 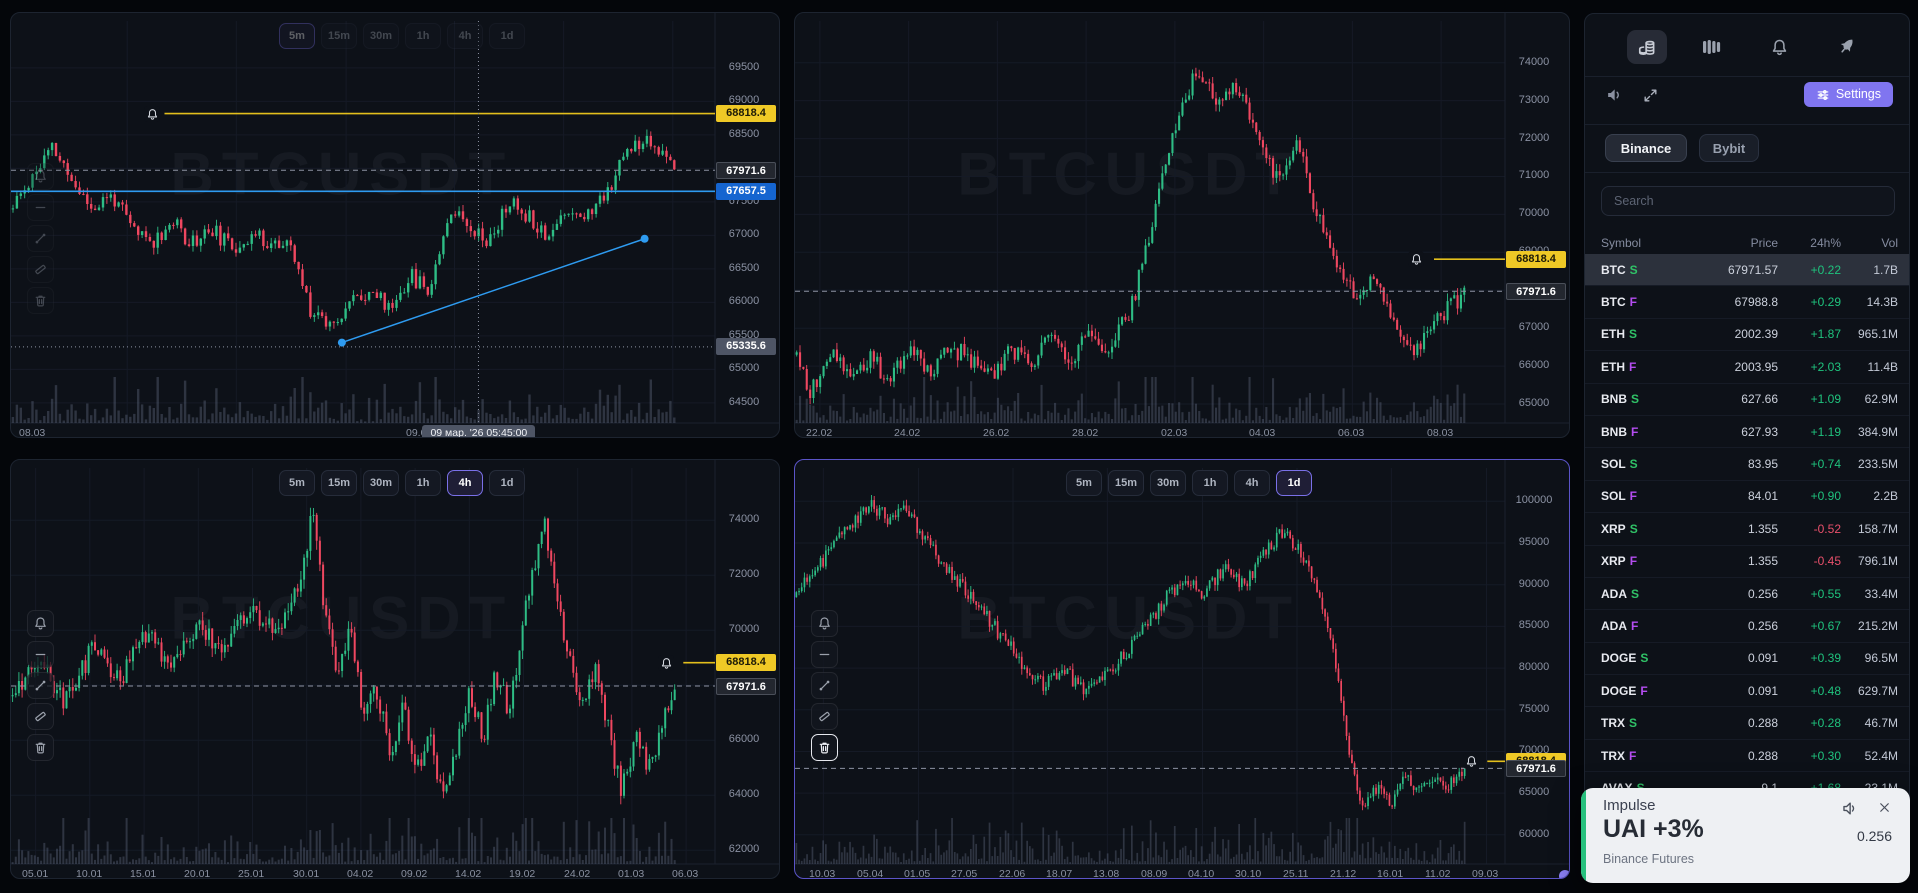 What do you see at coordinates (1747, 432) in the screenshot?
I see `table-row-bnb-f: BNB F 627.93 +1.19 384.9M` at bounding box center [1747, 432].